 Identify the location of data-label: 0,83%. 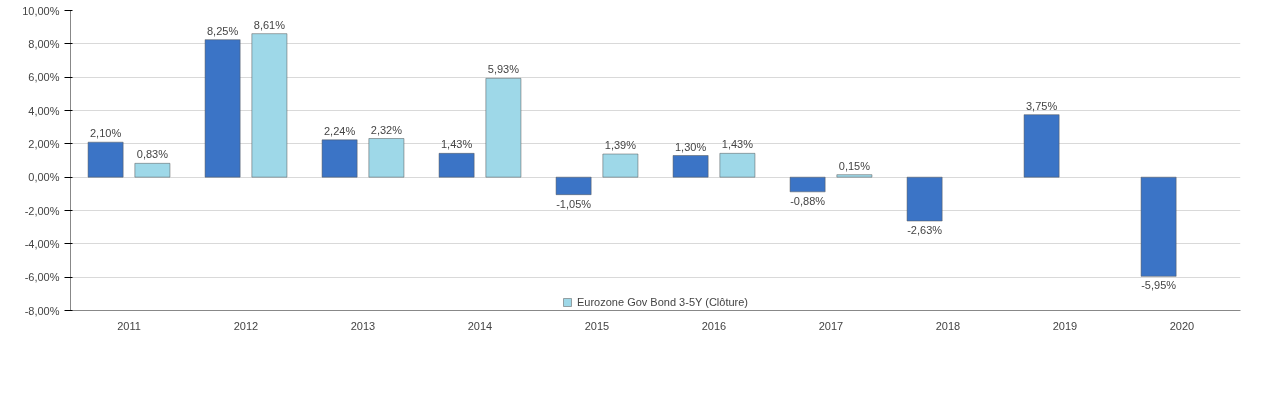
(152, 154).